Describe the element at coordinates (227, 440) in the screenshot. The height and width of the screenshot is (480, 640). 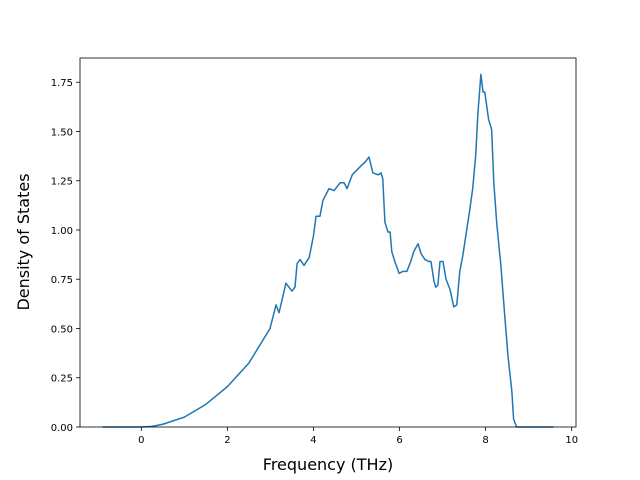
I see `x-tick-label: 2` at that location.